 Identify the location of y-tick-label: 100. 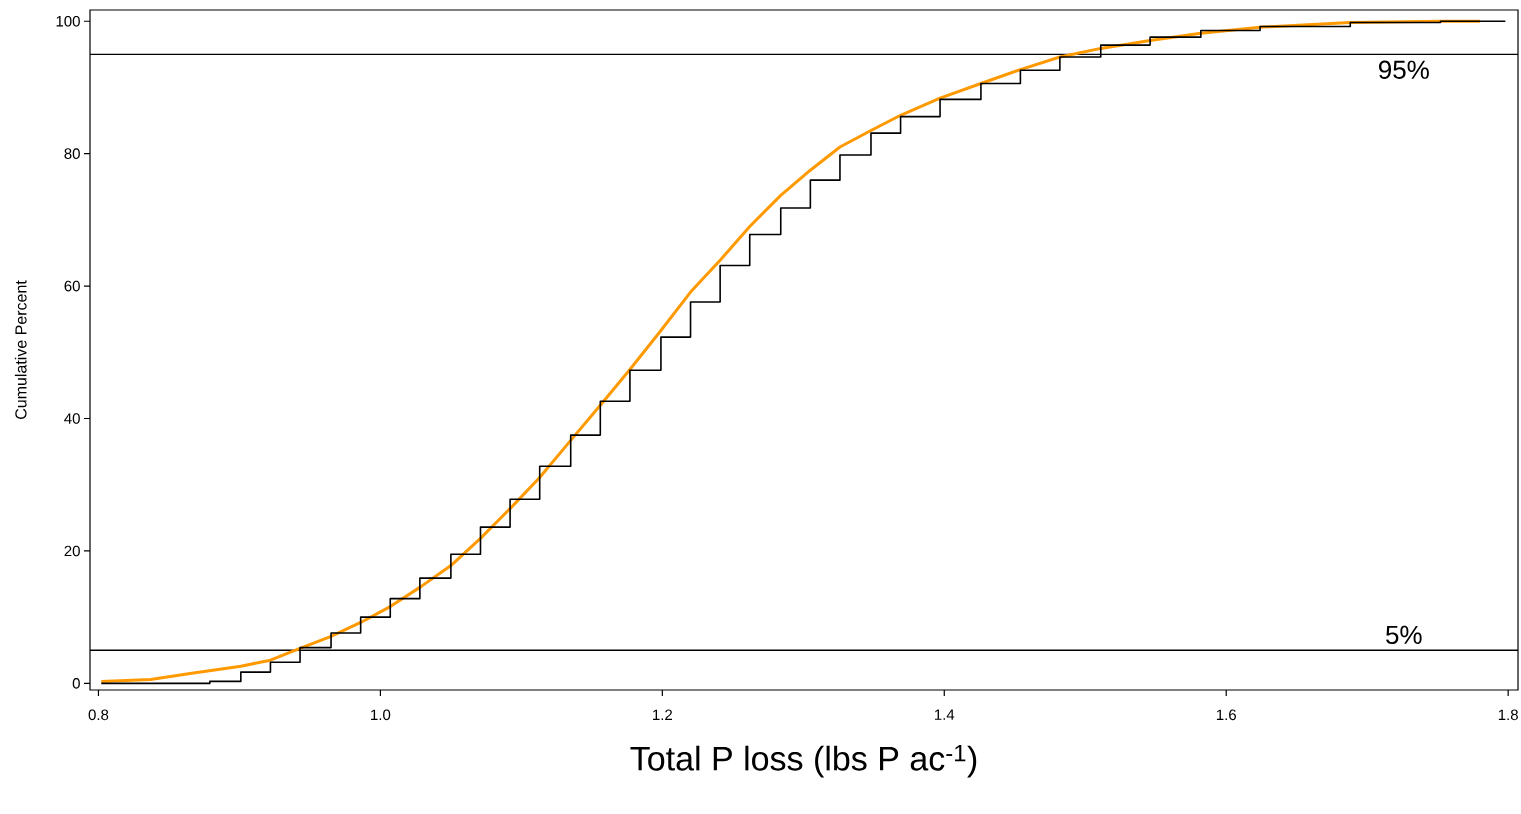
(68, 21).